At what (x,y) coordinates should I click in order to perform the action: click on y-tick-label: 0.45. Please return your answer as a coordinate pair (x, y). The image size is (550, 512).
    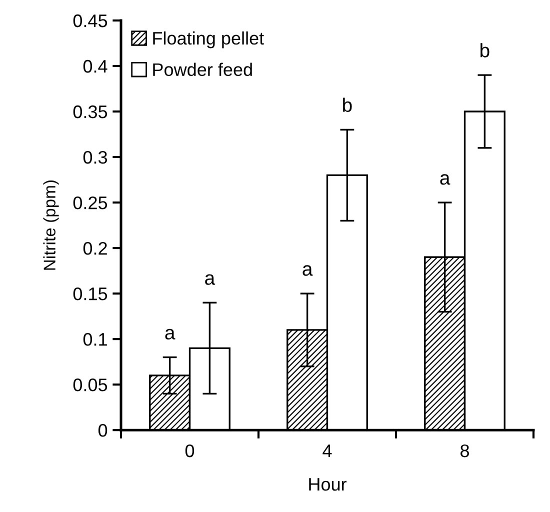
    Looking at the image, I should click on (90, 21).